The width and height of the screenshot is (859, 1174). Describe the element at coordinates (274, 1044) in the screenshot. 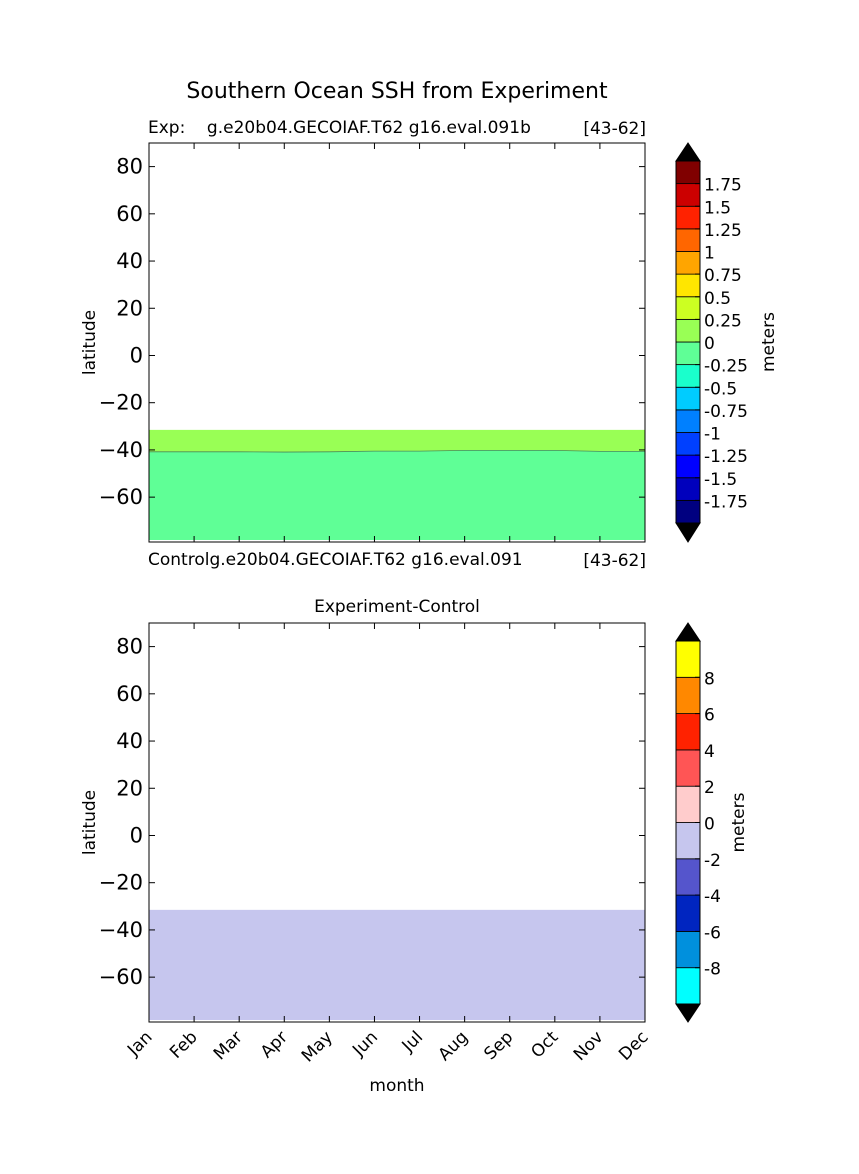

I see `x-tick-label: Apr` at that location.